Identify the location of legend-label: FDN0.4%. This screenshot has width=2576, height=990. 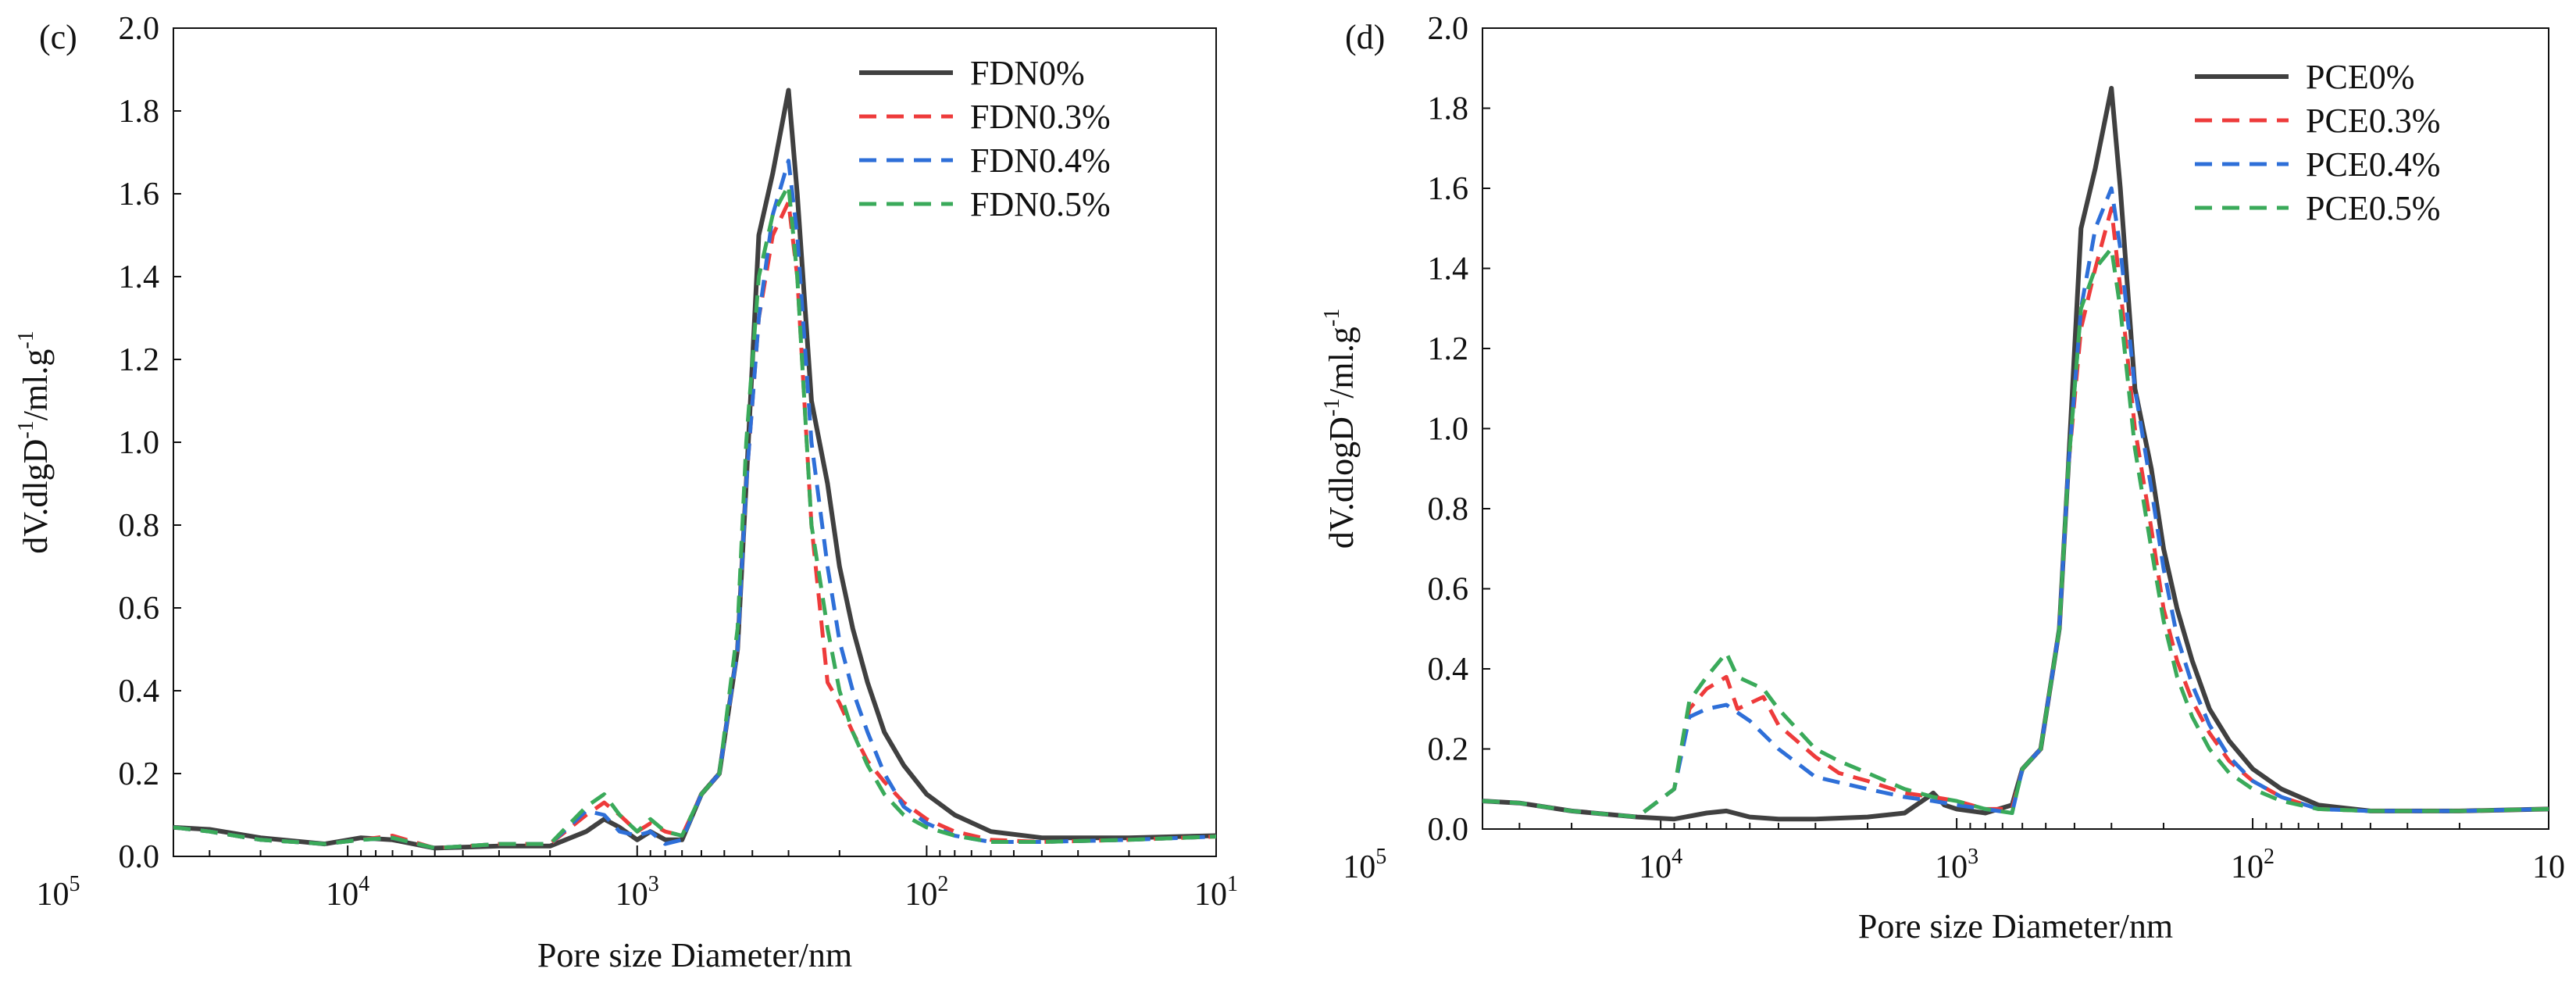
(1040, 160).